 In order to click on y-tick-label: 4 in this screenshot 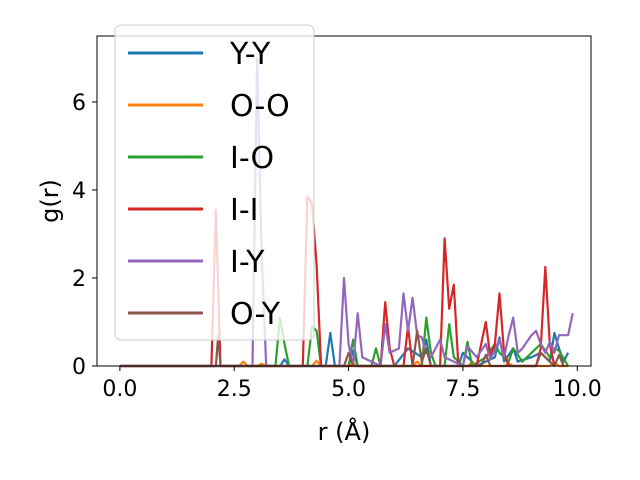, I will do `click(79, 191)`.